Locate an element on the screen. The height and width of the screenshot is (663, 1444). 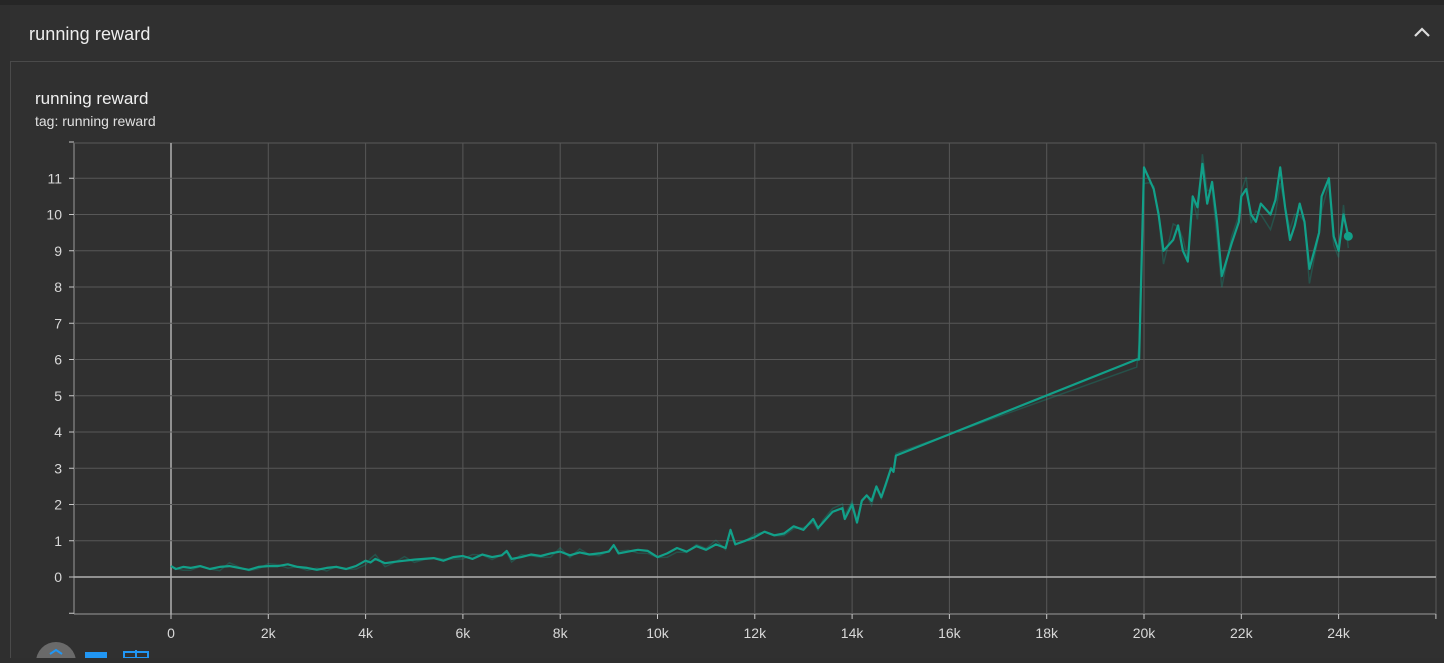
x-tick-label: 16k is located at coordinates (950, 633).